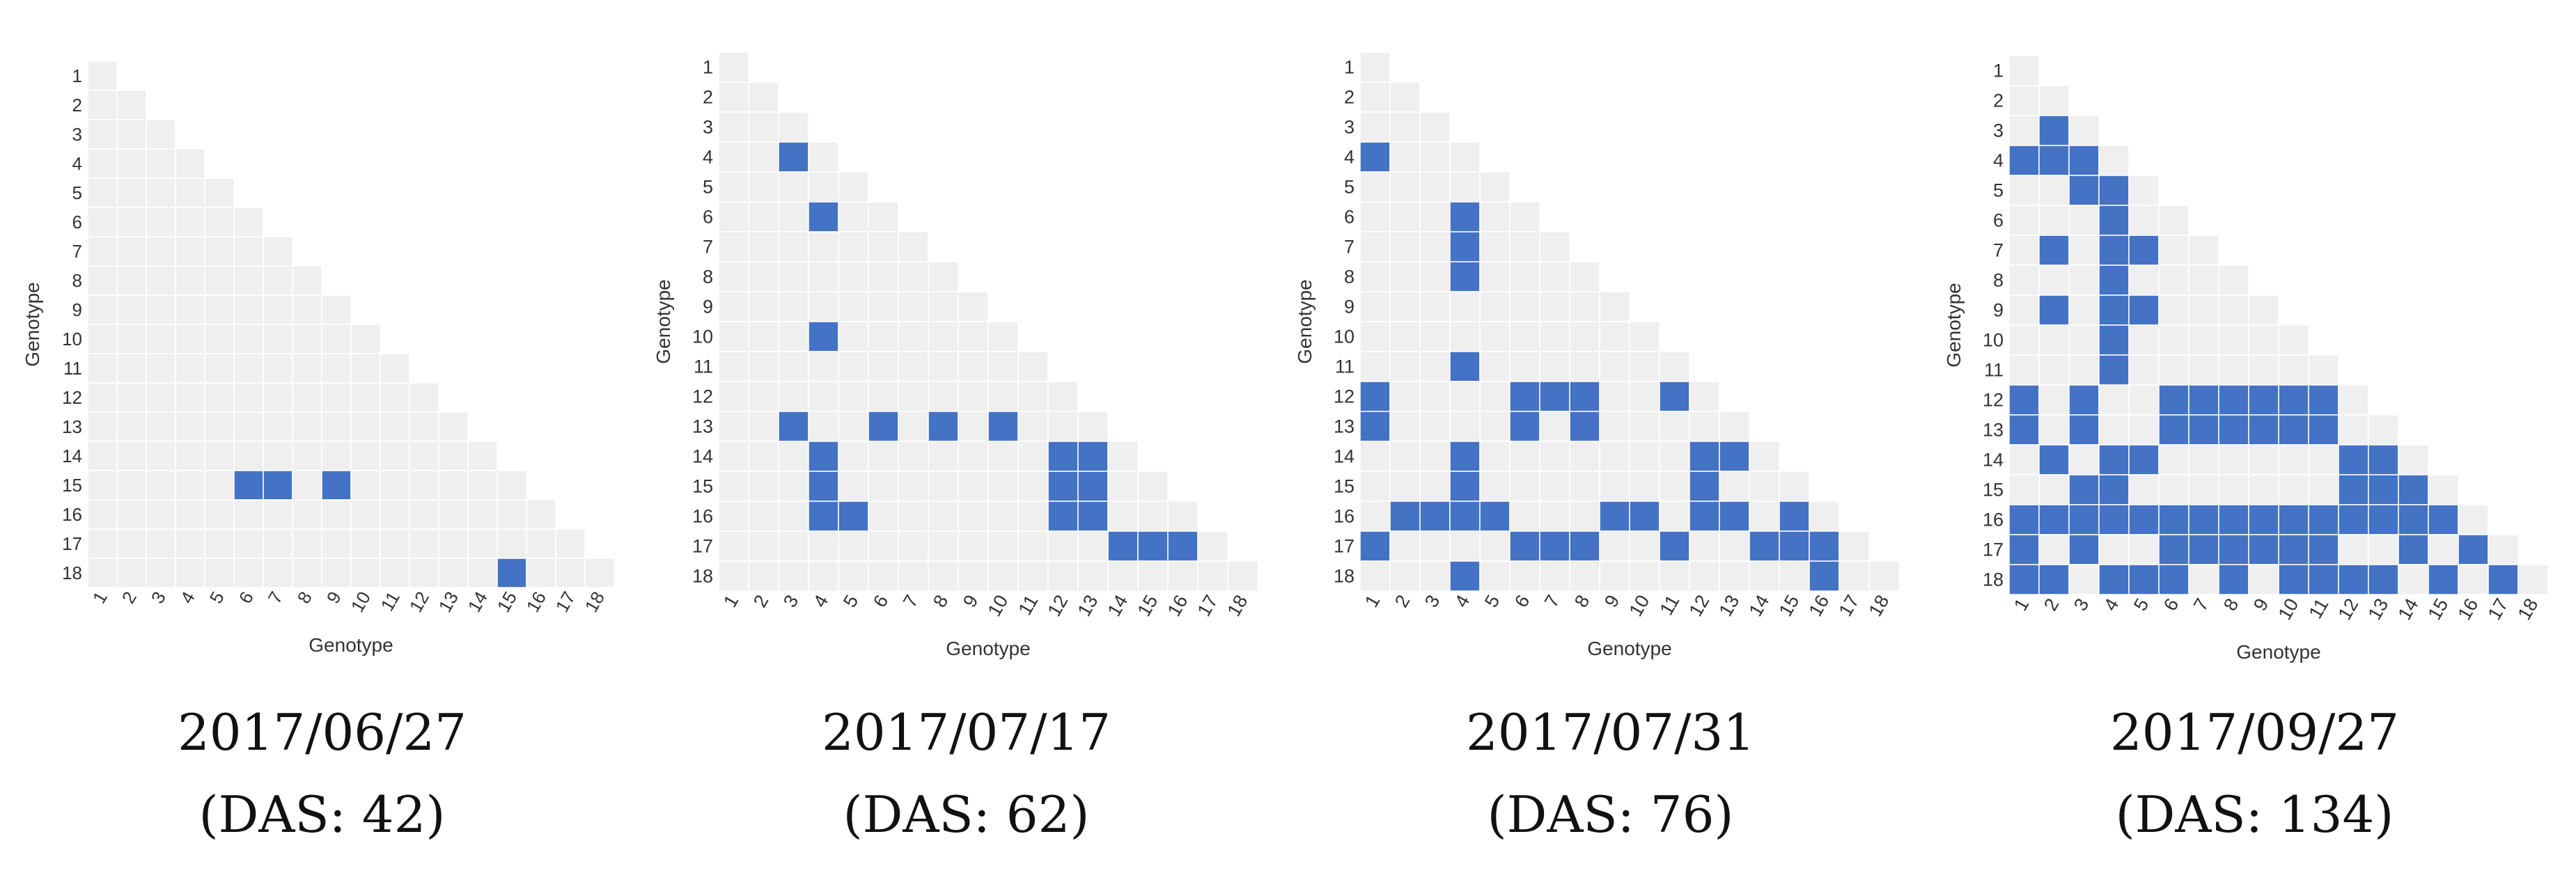 The image size is (2576, 889). What do you see at coordinates (708, 218) in the screenshot?
I see `y-tick-label: 6` at bounding box center [708, 218].